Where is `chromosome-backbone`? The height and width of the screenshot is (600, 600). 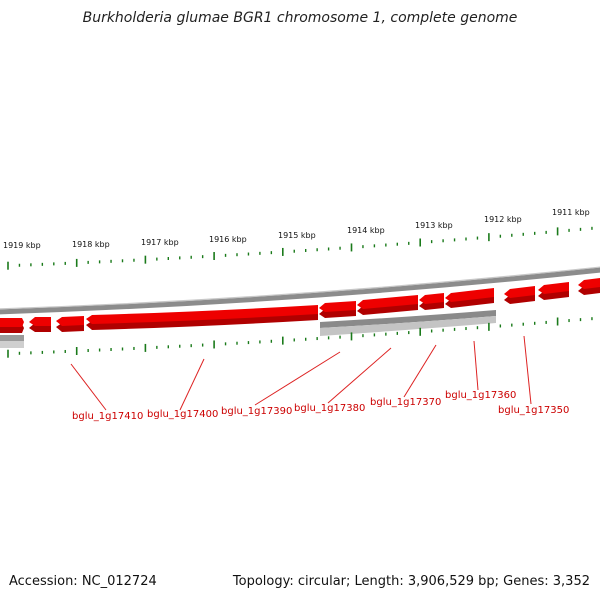
chromosome-backbone is located at coordinates (300, 290).